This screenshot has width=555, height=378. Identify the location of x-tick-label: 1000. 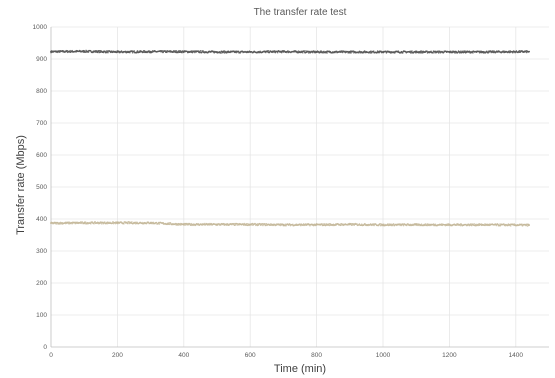
(383, 355).